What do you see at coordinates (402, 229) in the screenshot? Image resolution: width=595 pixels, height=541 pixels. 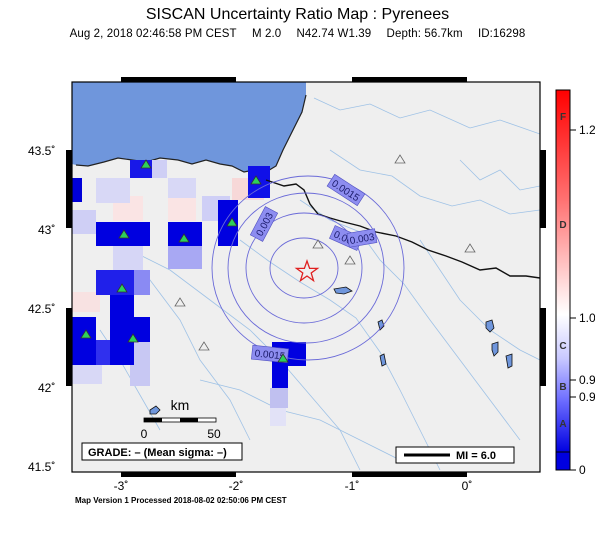 I see `national-border` at bounding box center [402, 229].